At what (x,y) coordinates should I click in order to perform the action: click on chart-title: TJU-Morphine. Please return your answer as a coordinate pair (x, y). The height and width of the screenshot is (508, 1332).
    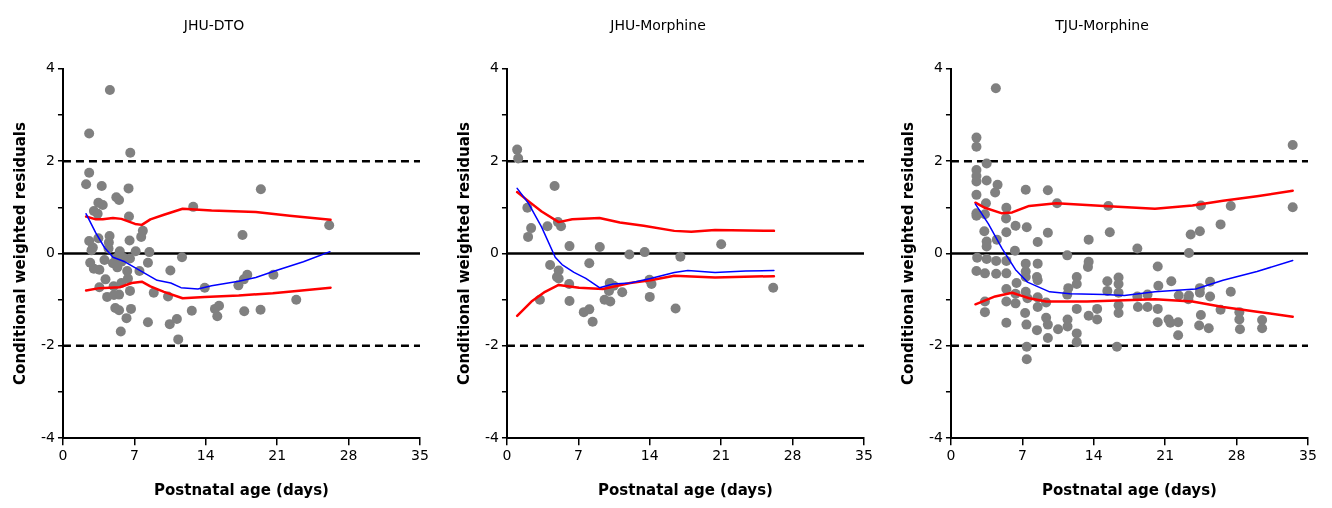
    Looking at the image, I should click on (1101, 25).